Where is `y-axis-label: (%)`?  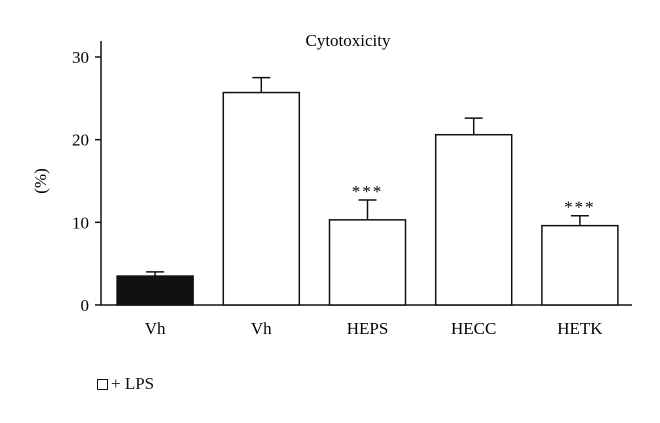
y-axis-label: (%) is located at coordinates (40, 180).